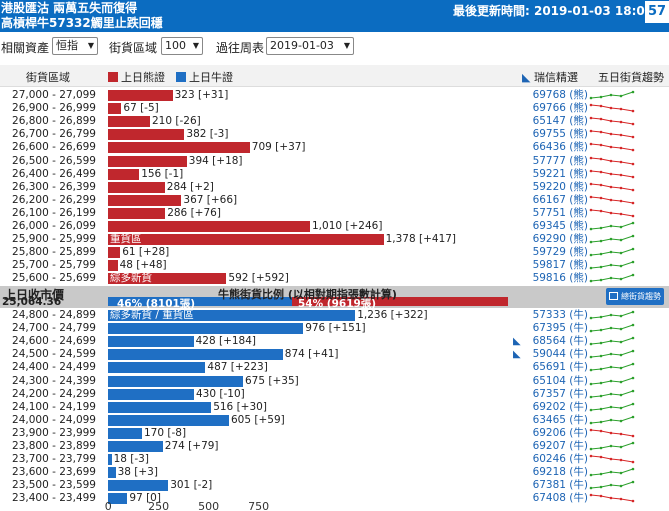 The image size is (669, 511). I want to click on warrant-code-link: 59729 (熊), so click(560, 252).